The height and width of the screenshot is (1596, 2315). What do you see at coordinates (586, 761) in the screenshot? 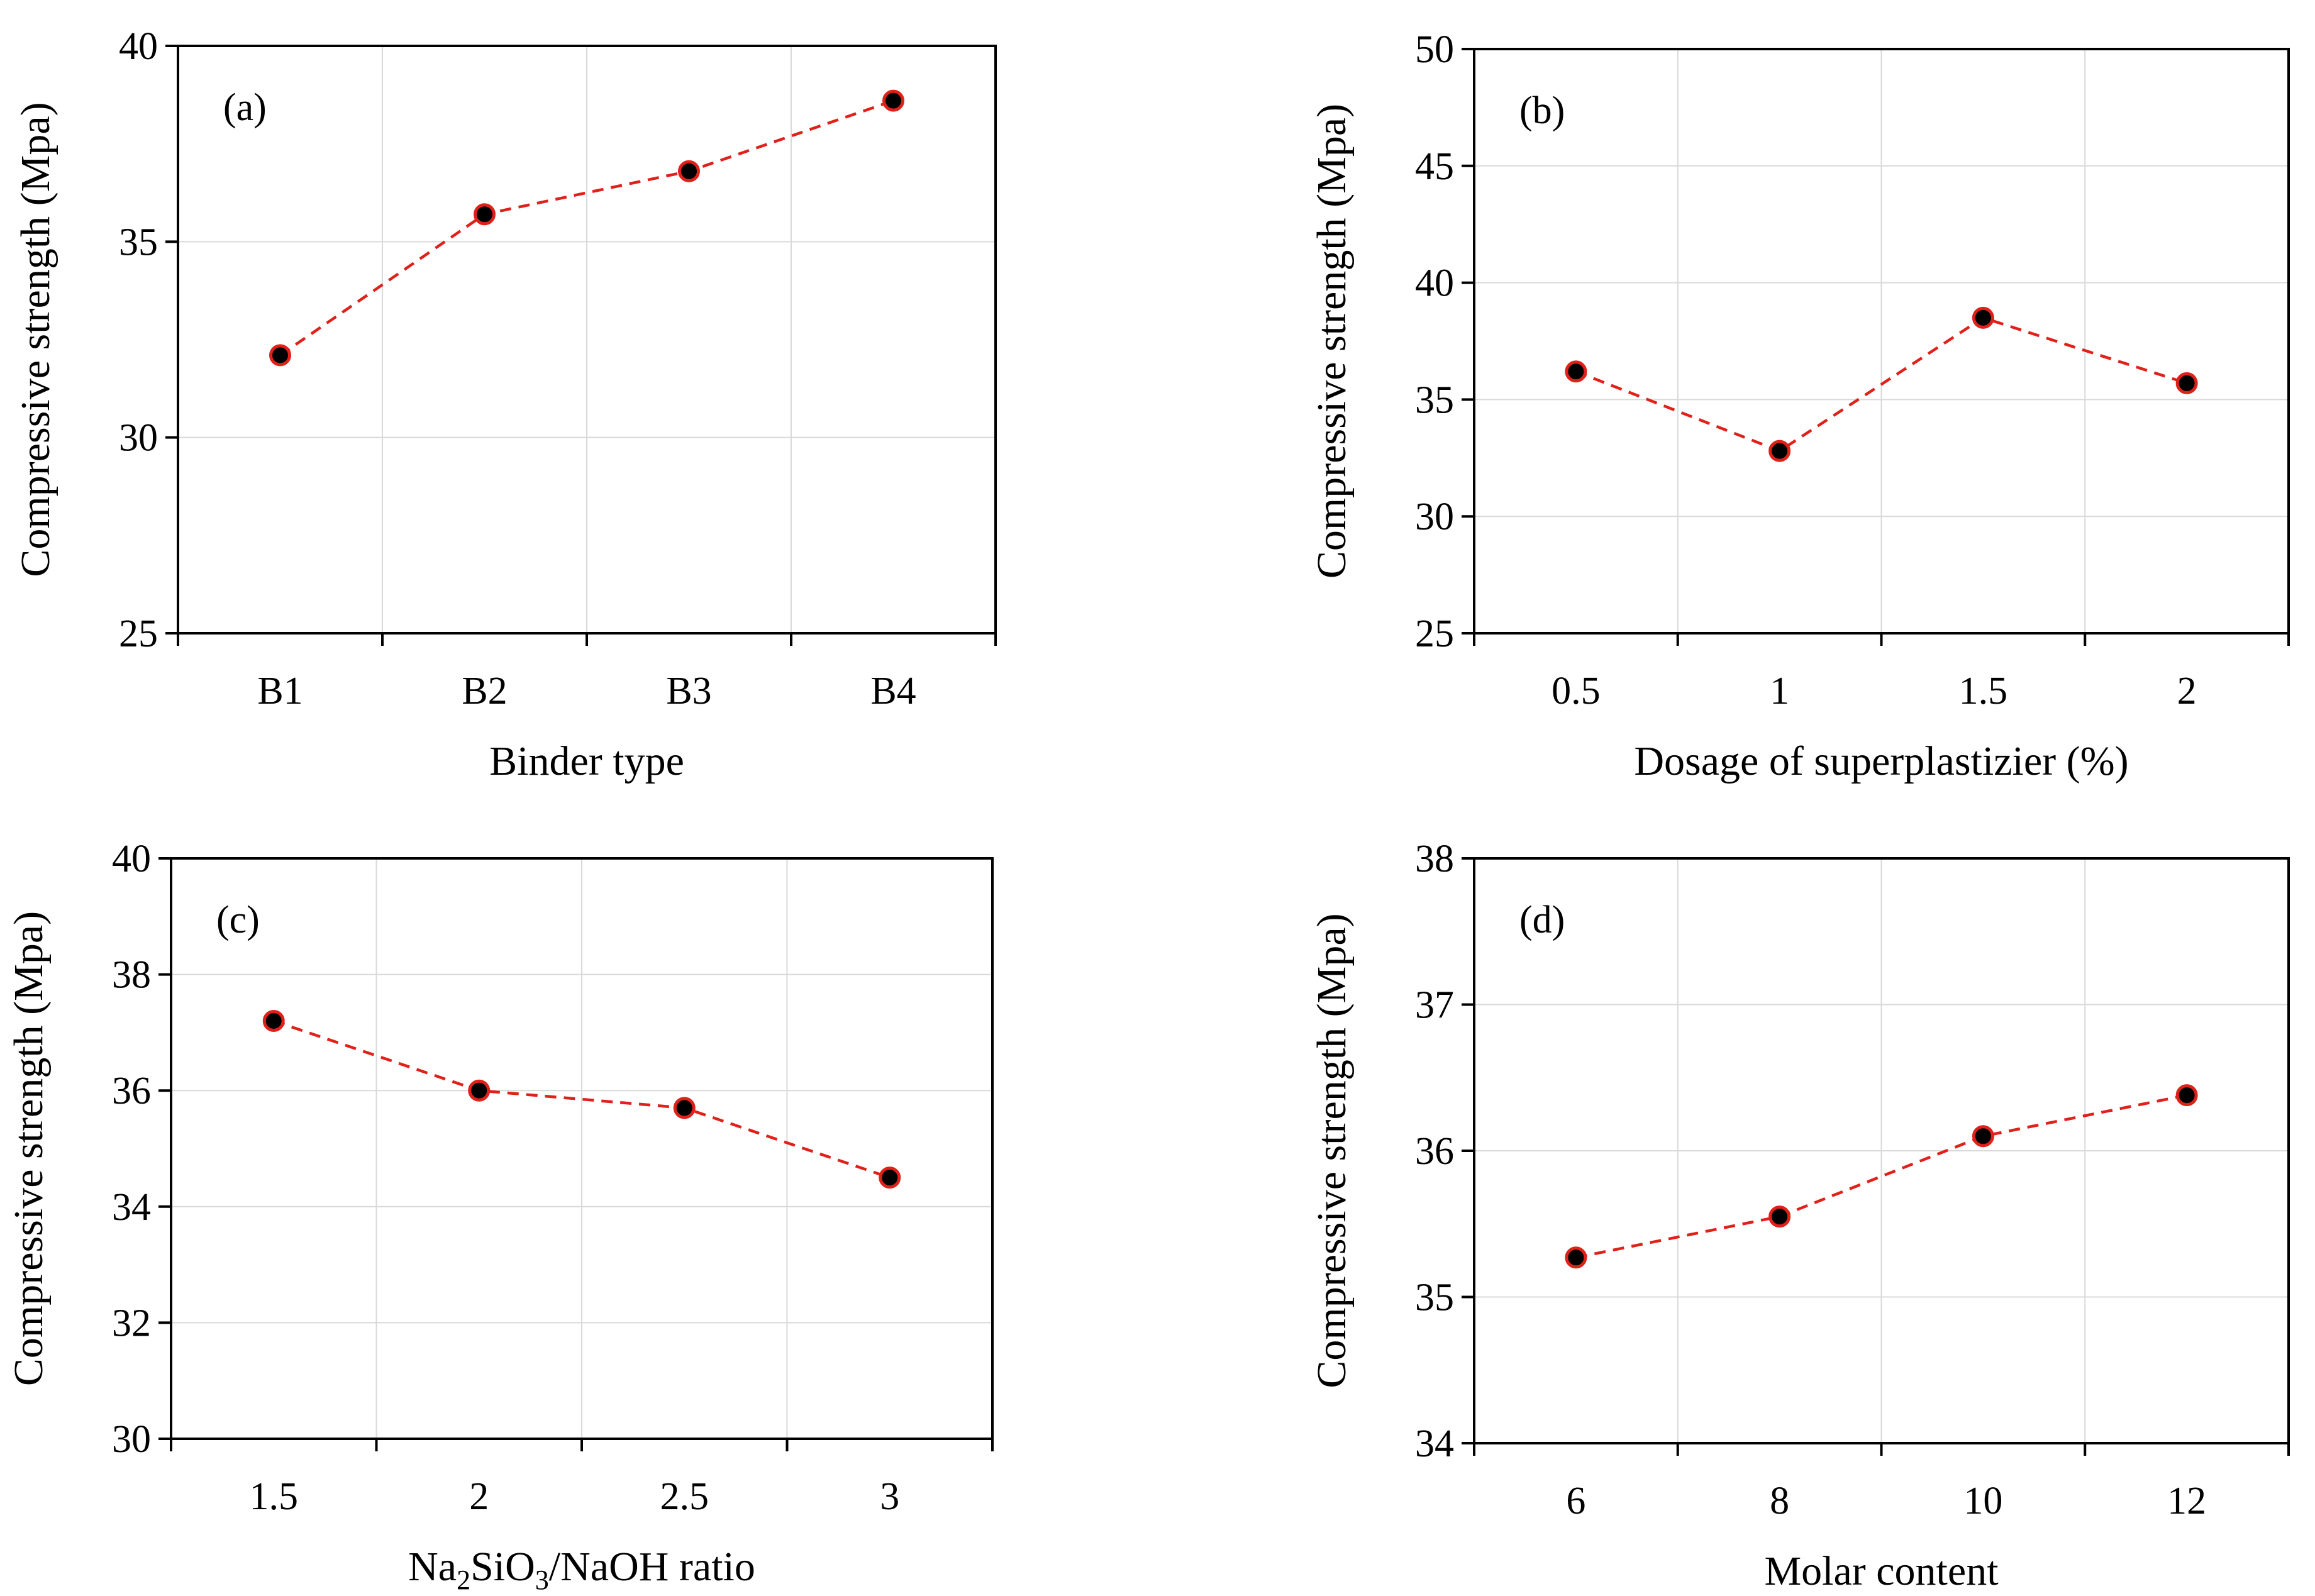
I see `x-axis-title: Binder type` at bounding box center [586, 761].